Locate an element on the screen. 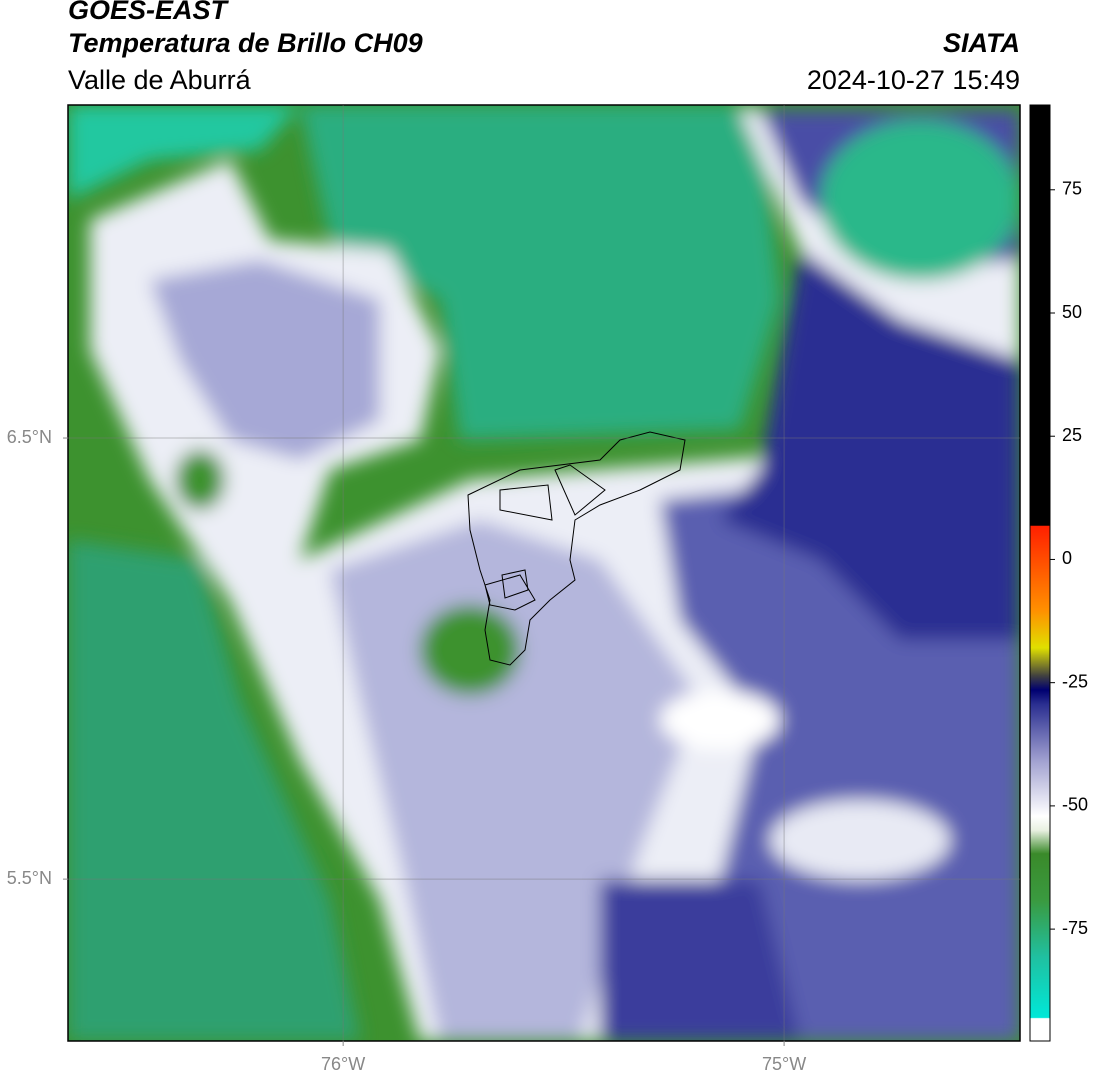  colorbar-label: -50 is located at coordinates (1075, 805).